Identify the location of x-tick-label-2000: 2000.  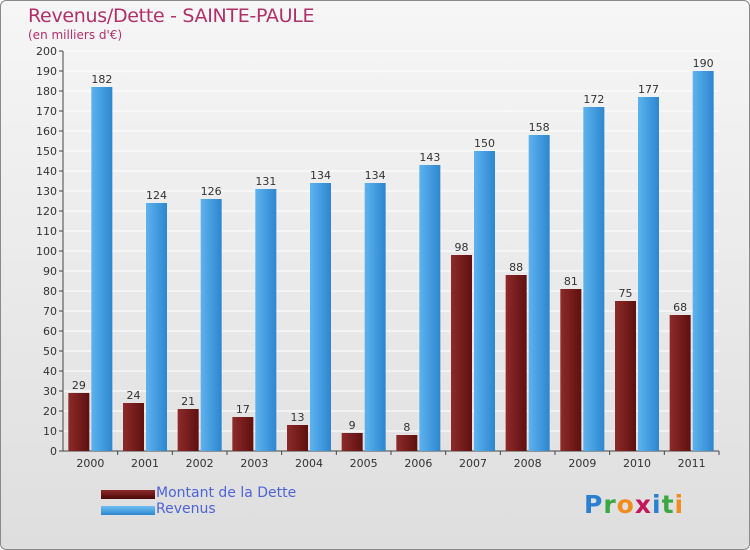
(90, 463).